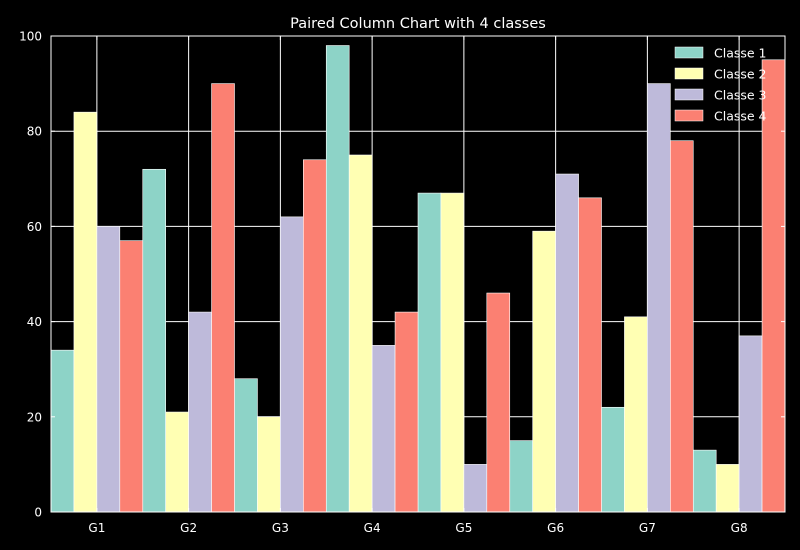 The image size is (800, 550). I want to click on y-tick-label: 40, so click(34, 322).